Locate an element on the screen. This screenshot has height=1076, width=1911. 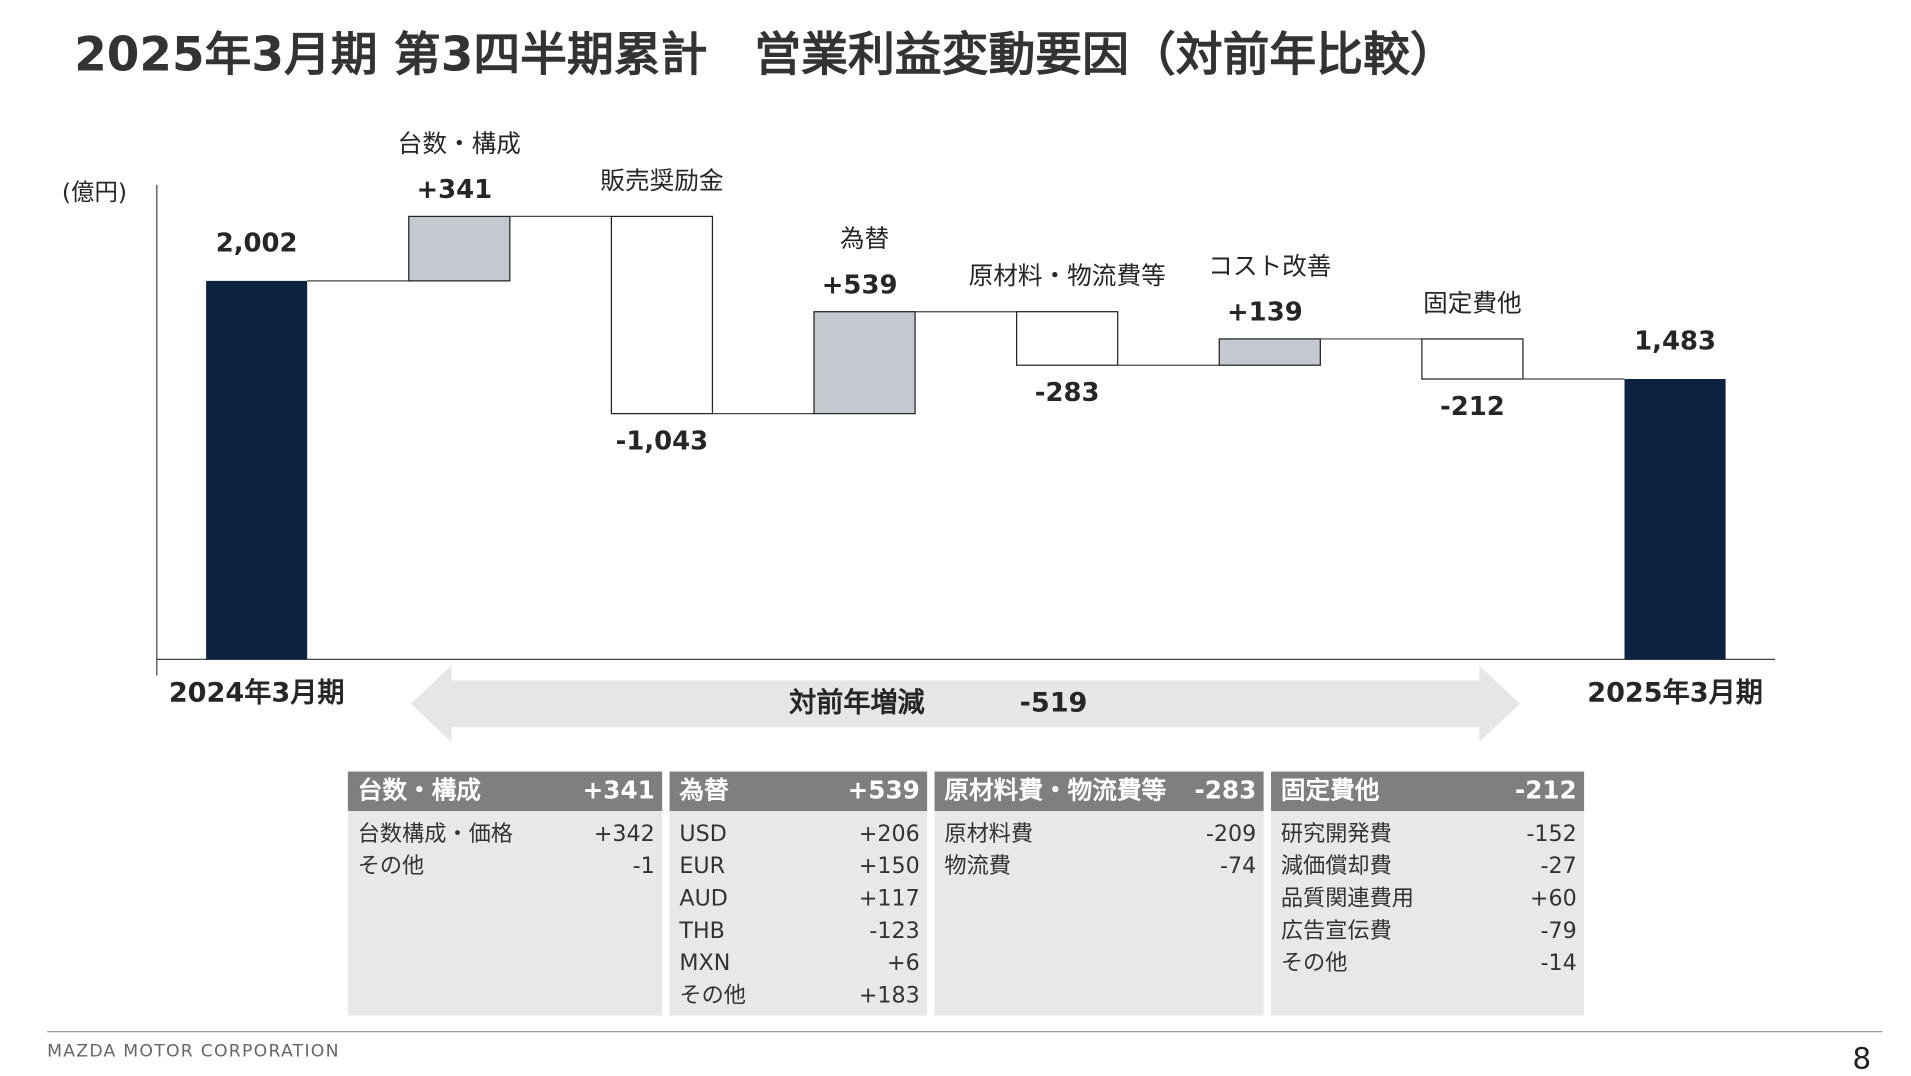
row-value: +117 is located at coordinates (889, 899).